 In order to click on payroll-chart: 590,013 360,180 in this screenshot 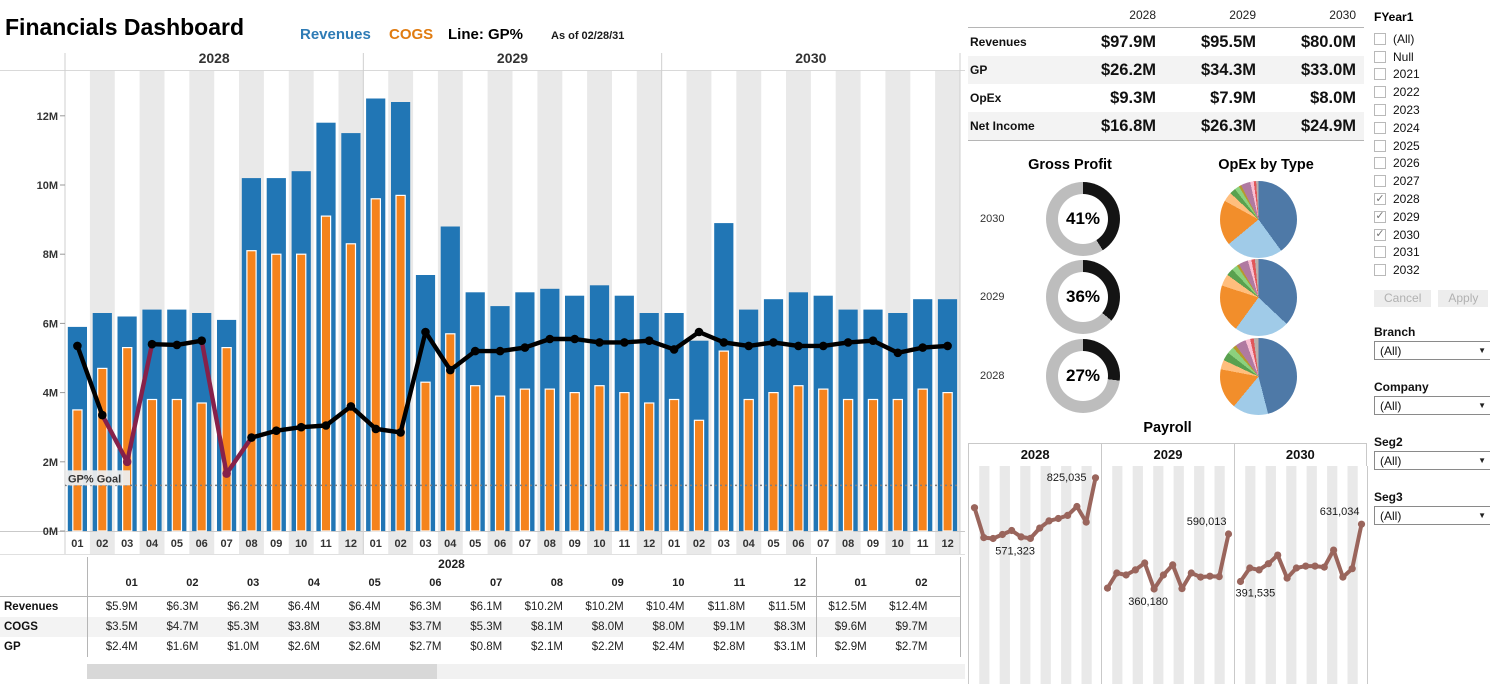, I will do `click(1168, 575)`.